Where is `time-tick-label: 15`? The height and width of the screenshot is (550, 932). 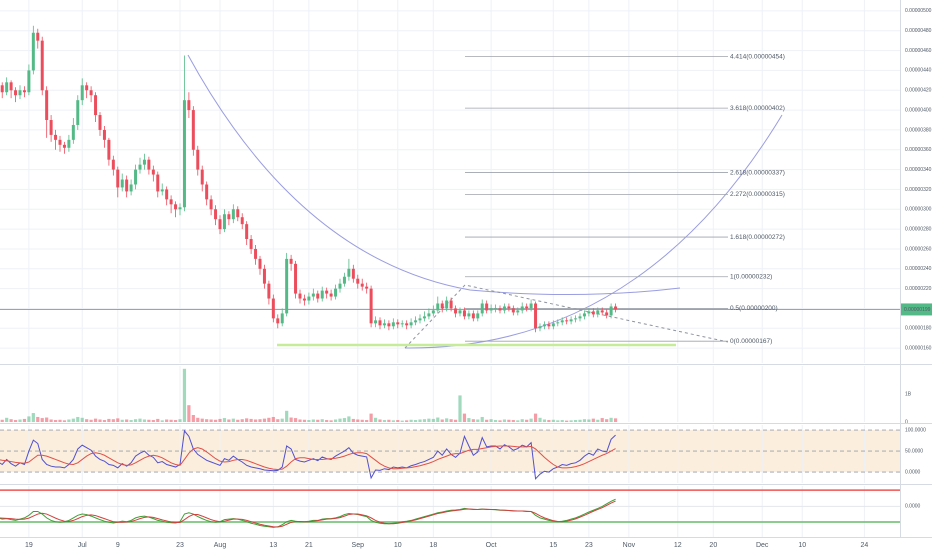 time-tick-label: 15 is located at coordinates (553, 545).